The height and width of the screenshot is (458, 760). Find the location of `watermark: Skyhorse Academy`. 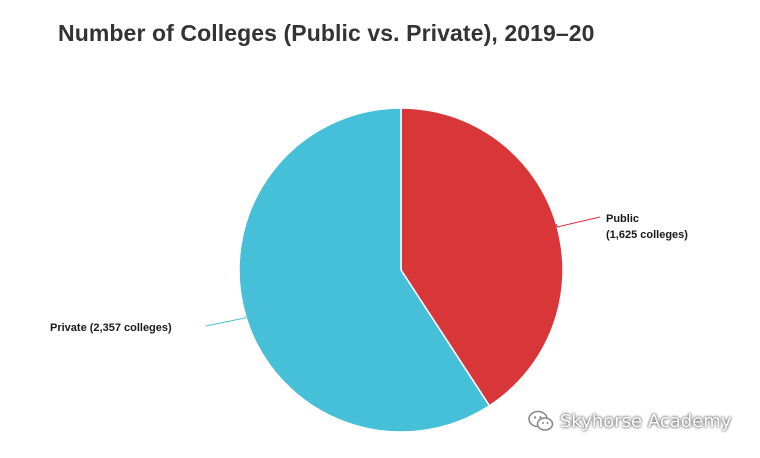

watermark: Skyhorse Academy is located at coordinates (629, 421).